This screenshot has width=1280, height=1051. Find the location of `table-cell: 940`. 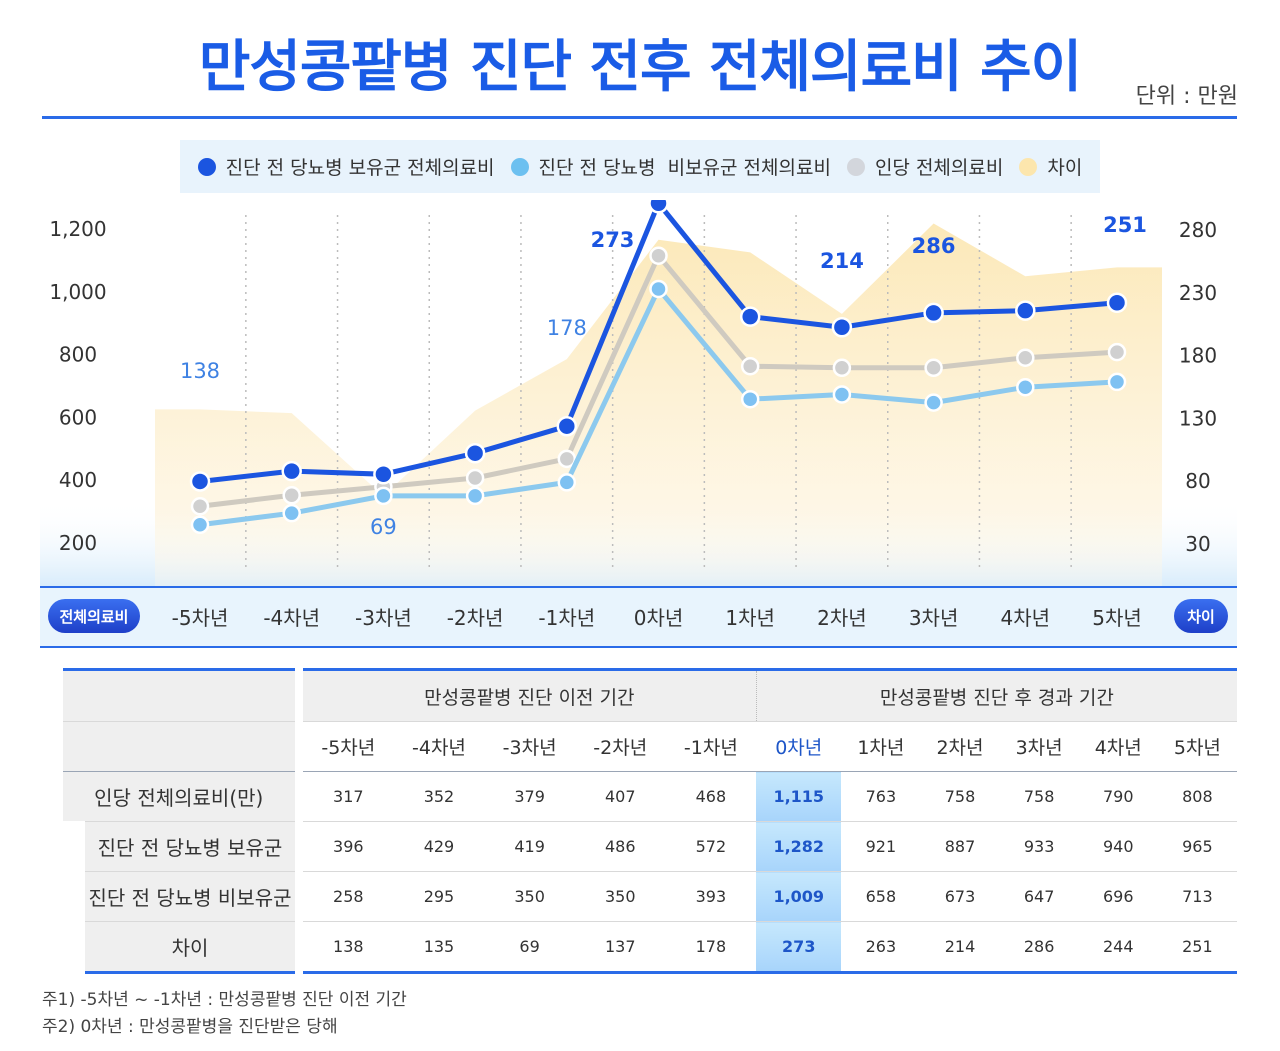

table-cell: 940 is located at coordinates (1118, 846).